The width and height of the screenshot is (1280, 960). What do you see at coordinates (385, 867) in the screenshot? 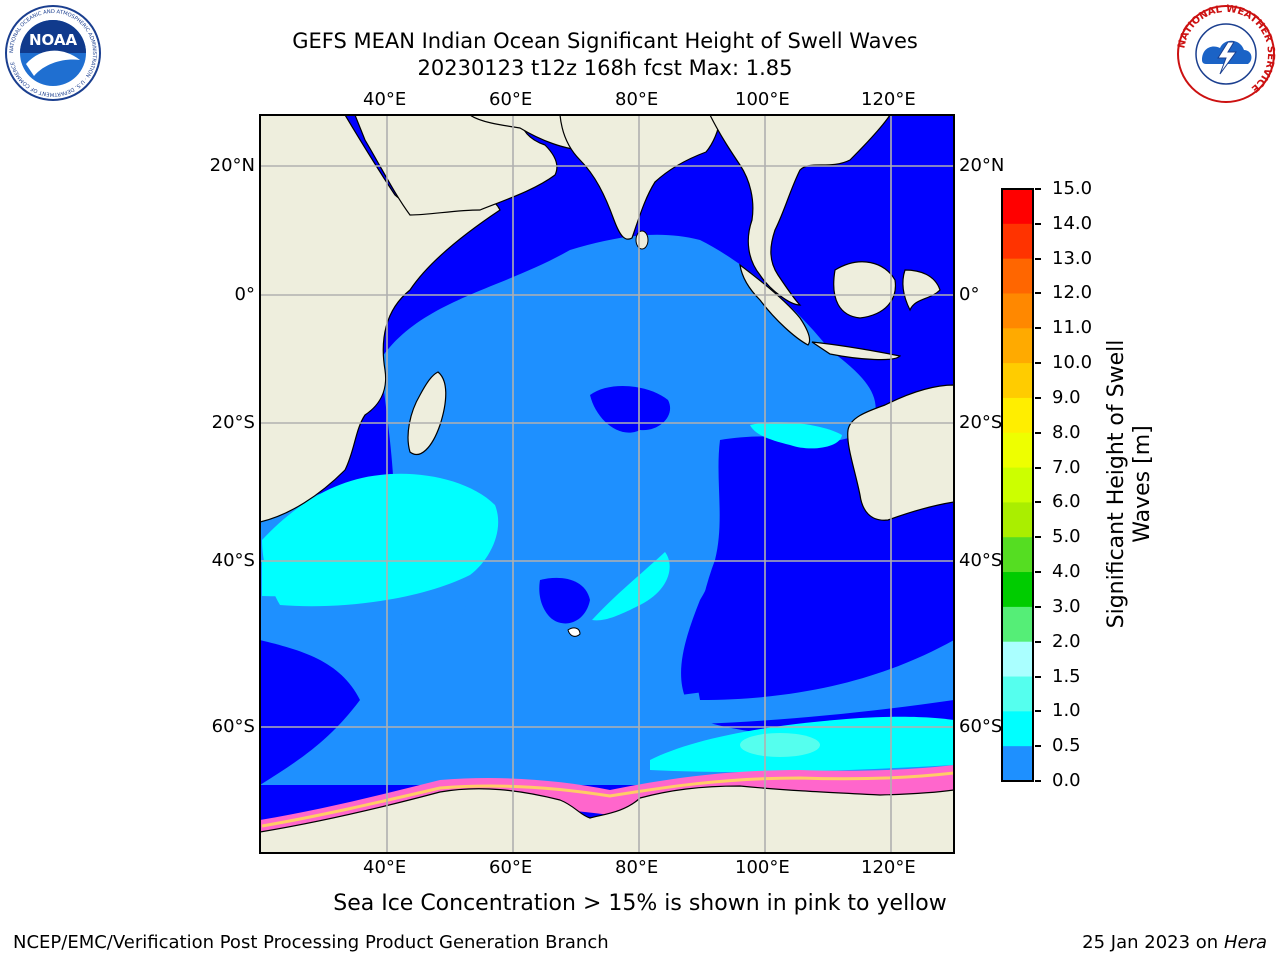
I see `lon-label-bottom-40e: 40°E` at bounding box center [385, 867].